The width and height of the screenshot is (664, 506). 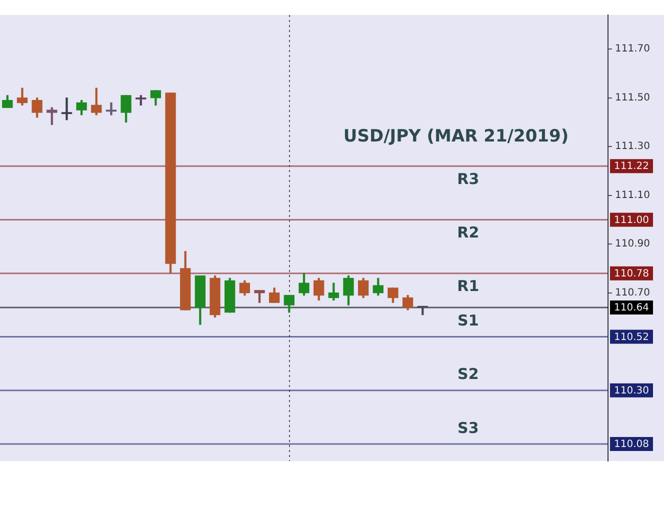 What do you see at coordinates (632, 49) in the screenshot?
I see `y-tick-label: 111.70` at bounding box center [632, 49].